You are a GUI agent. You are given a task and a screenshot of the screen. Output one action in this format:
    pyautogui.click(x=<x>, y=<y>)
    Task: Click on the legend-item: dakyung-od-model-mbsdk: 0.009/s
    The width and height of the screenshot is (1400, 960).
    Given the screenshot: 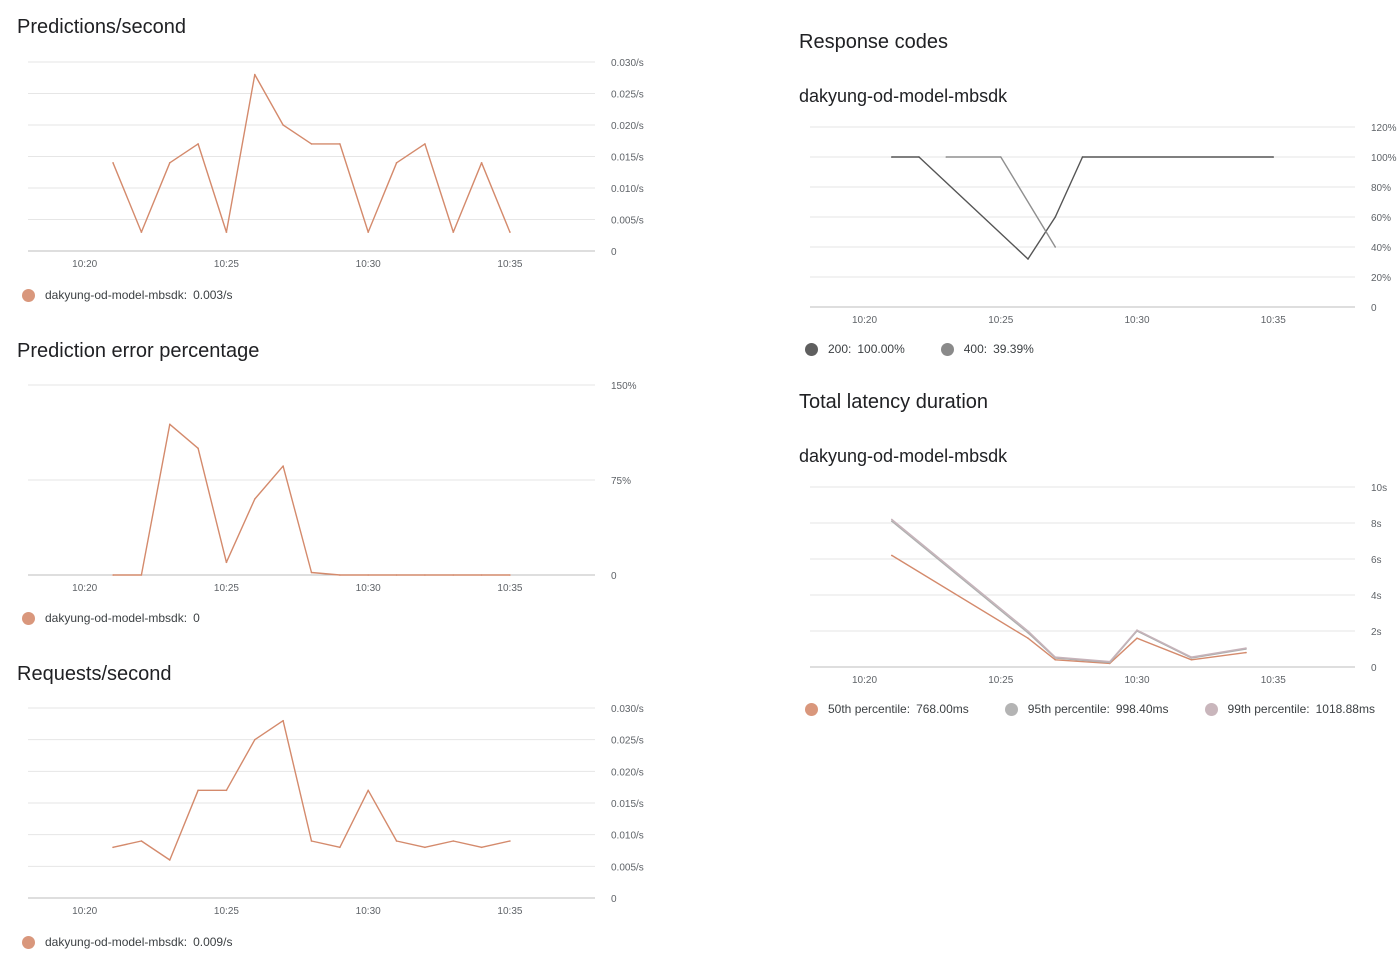 What is the action you would take?
    pyautogui.click(x=127, y=942)
    